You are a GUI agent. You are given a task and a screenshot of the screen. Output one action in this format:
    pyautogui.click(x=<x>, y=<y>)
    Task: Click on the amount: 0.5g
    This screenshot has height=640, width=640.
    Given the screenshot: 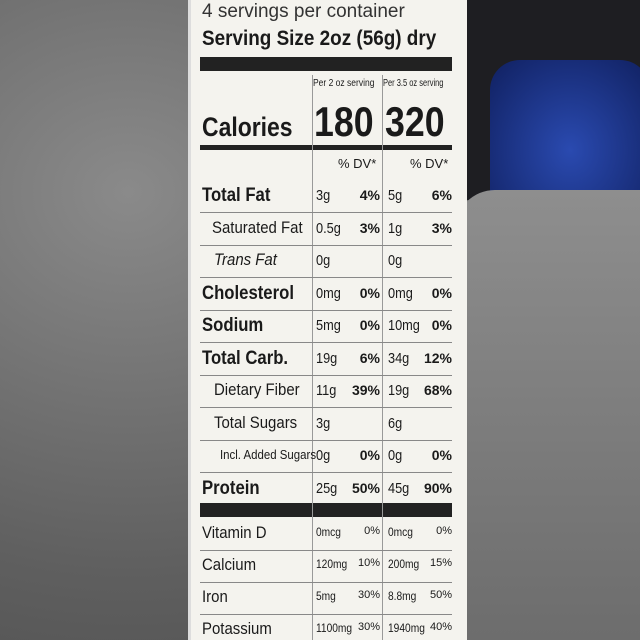 What is the action you would take?
    pyautogui.click(x=328, y=228)
    